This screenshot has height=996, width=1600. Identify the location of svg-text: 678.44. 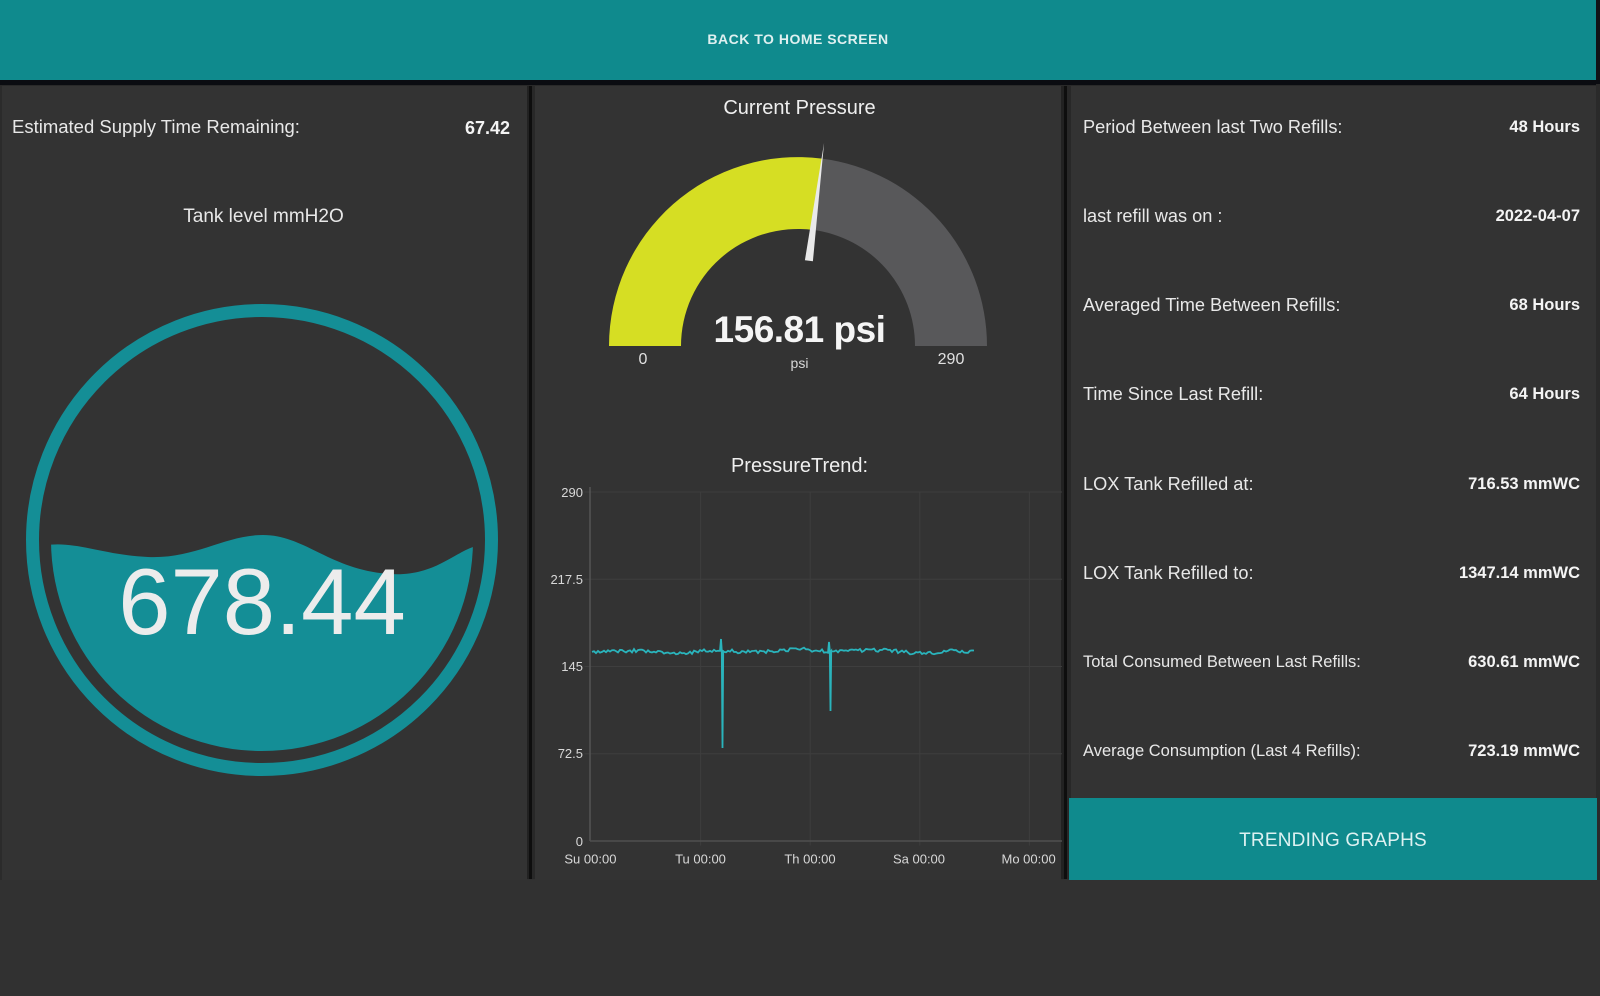
(262, 601).